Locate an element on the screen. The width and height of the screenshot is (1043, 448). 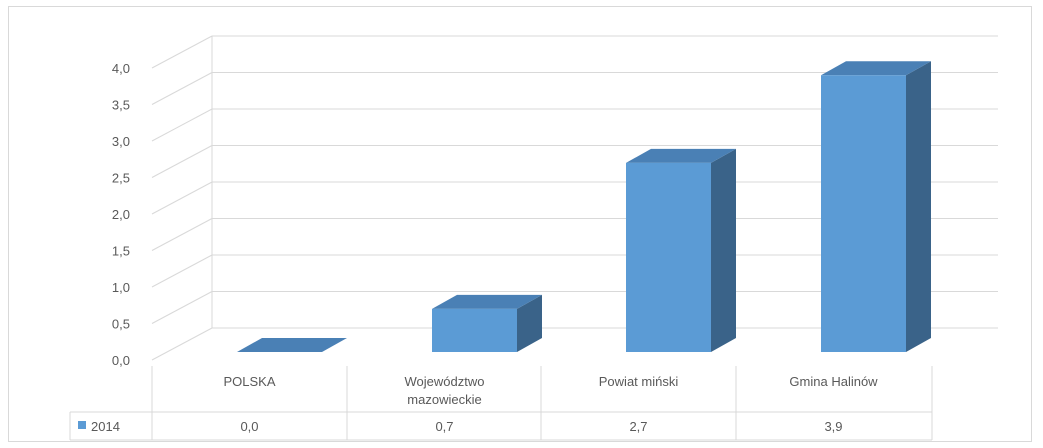
y-tick-label: 0,0 is located at coordinates (121, 360).